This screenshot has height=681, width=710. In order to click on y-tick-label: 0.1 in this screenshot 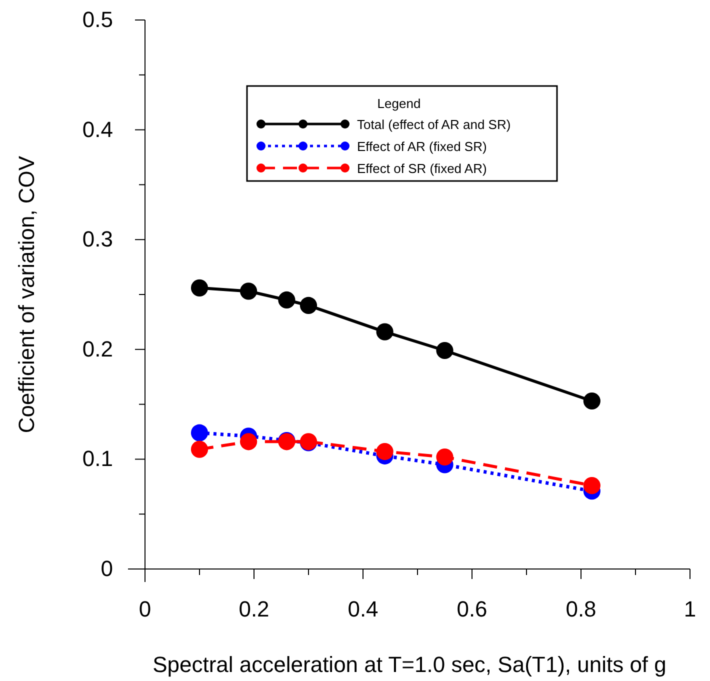, I will do `click(97, 459)`.